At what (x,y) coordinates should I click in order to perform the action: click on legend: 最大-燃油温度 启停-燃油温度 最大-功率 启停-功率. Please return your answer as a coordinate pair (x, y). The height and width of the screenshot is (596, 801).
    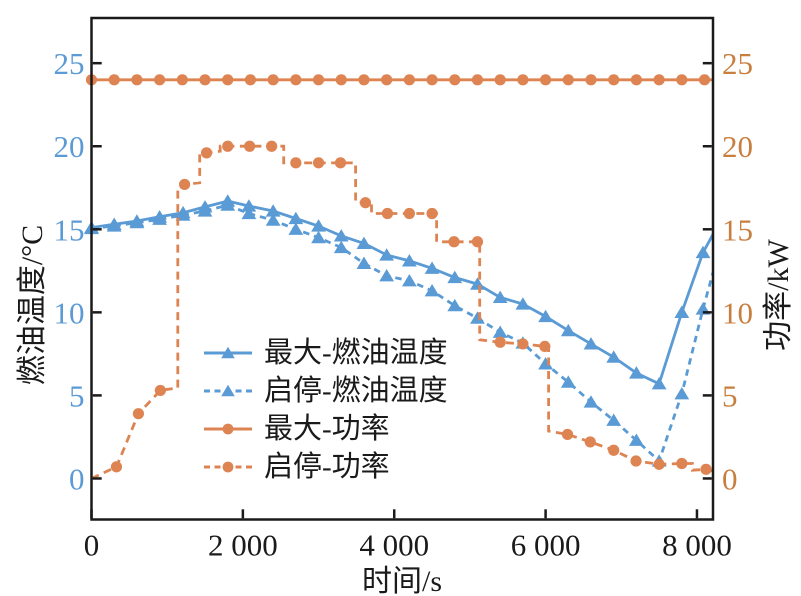
    Looking at the image, I should click on (325, 410).